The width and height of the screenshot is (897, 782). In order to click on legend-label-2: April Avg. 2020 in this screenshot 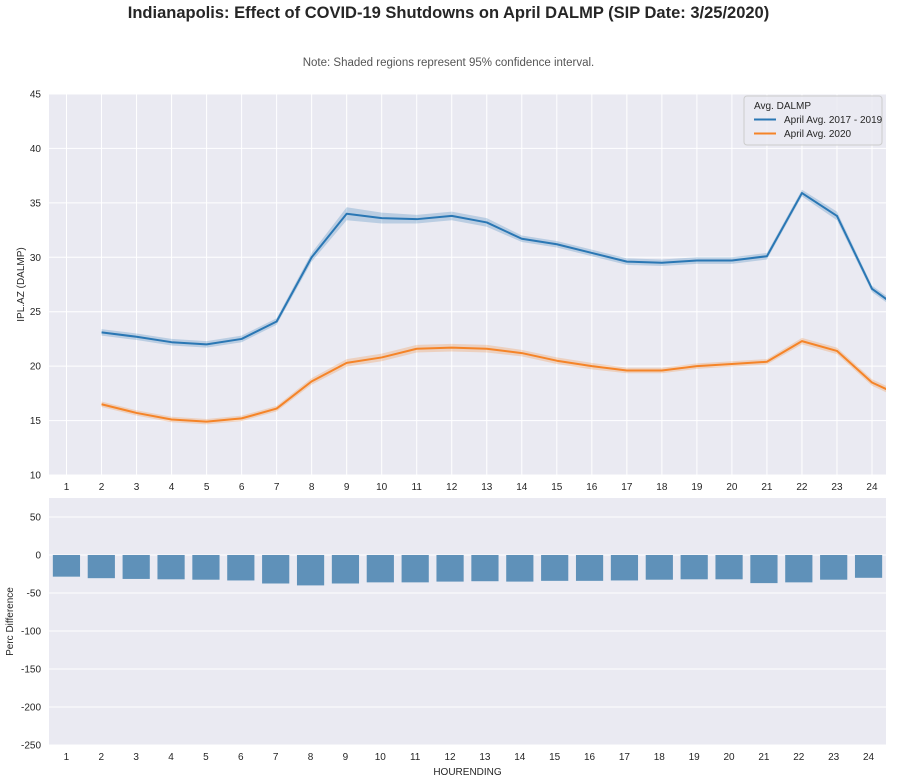, I will do `click(818, 134)`.